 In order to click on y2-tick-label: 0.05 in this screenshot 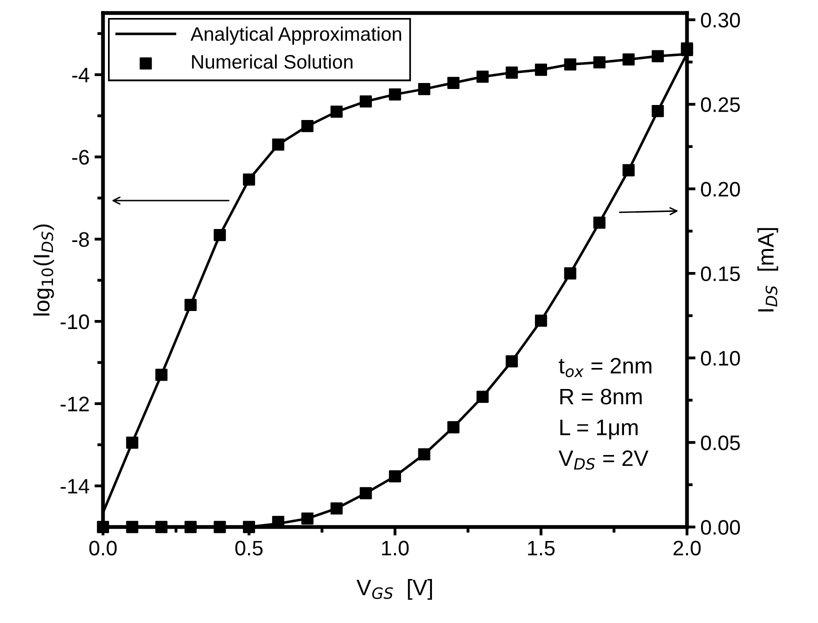, I will do `click(720, 442)`.